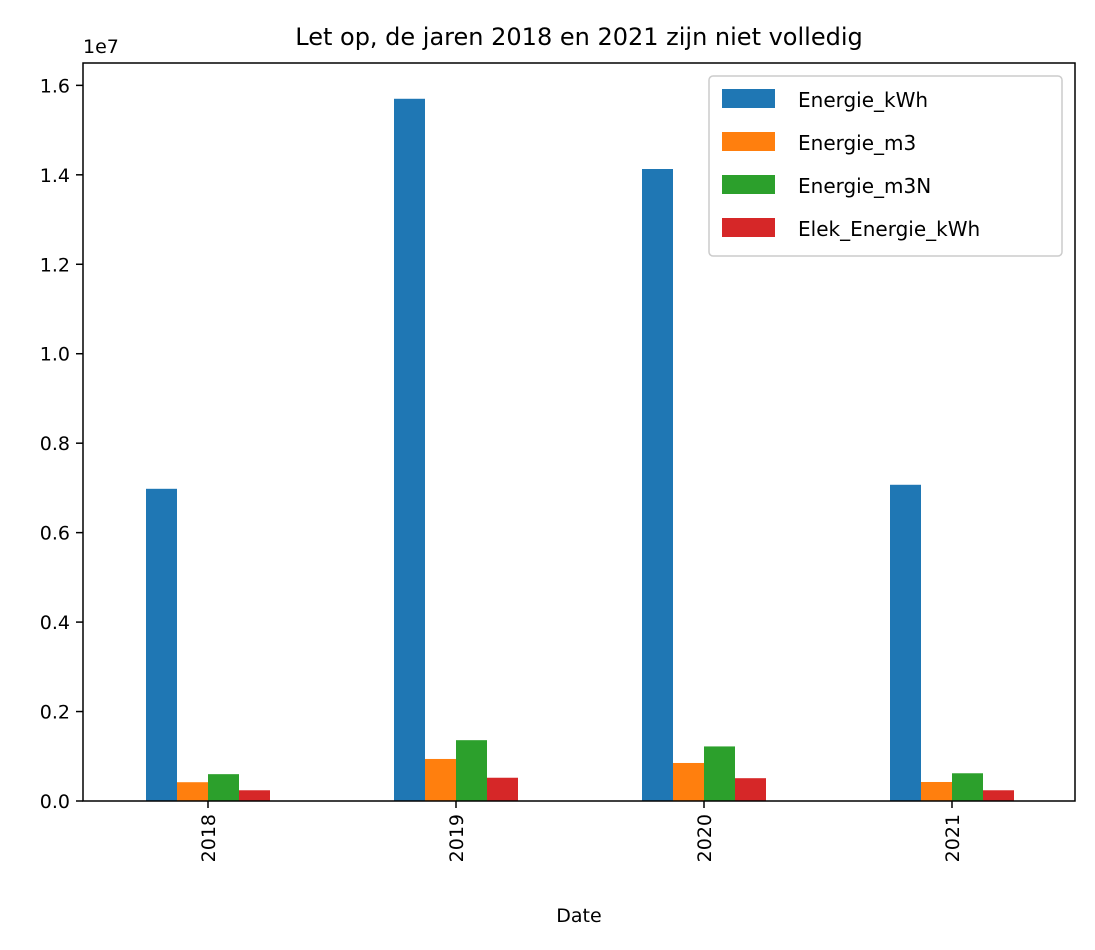  I want to click on x-tick-label: 2019, so click(457, 838).